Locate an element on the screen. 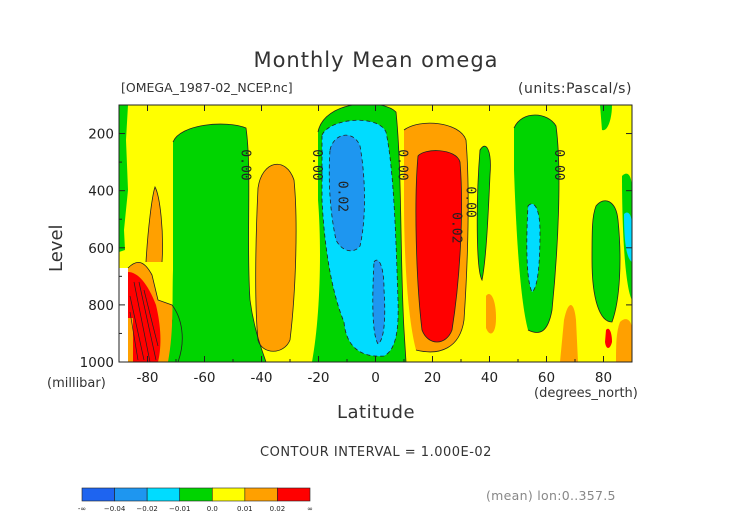 The width and height of the screenshot is (752, 532). chart-title: Monthly Mean omega is located at coordinates (376, 60).